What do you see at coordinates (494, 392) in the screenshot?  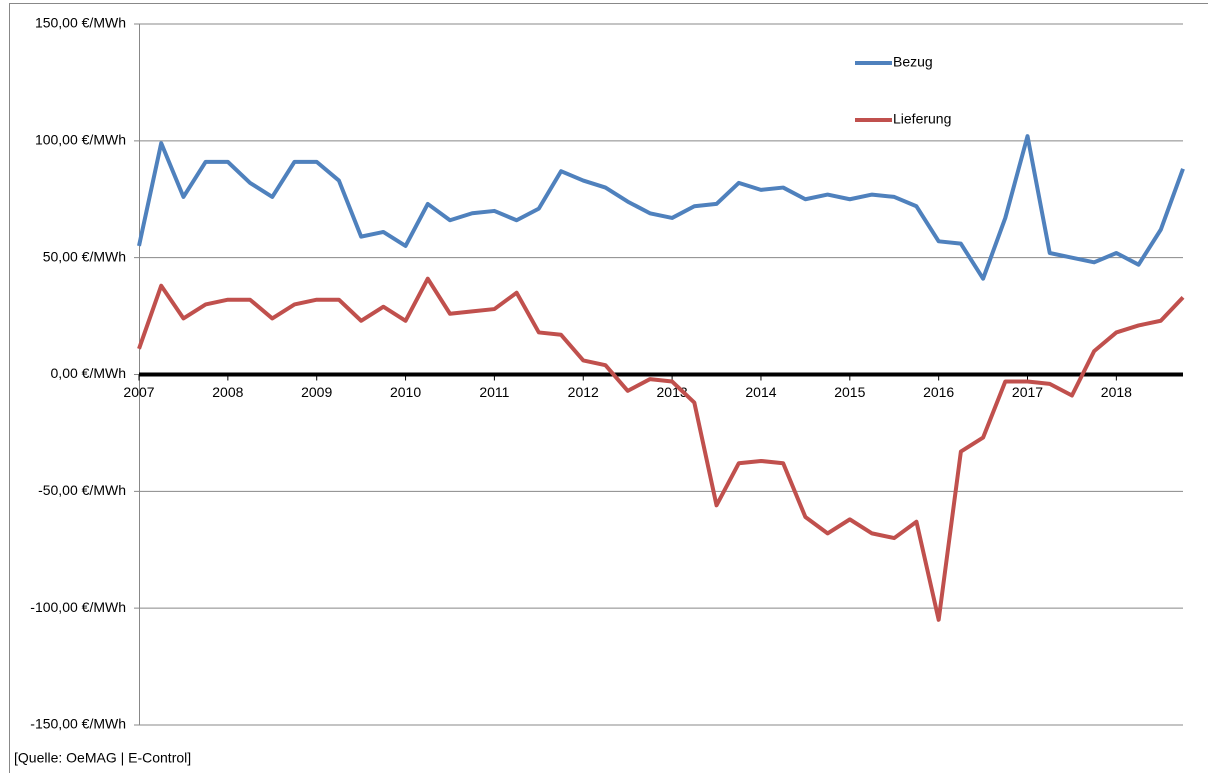 I see `x-tick-label: 2011` at bounding box center [494, 392].